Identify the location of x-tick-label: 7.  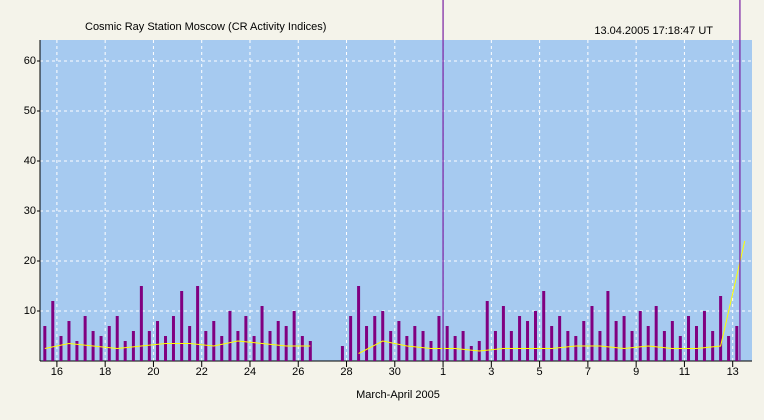
(588, 372).